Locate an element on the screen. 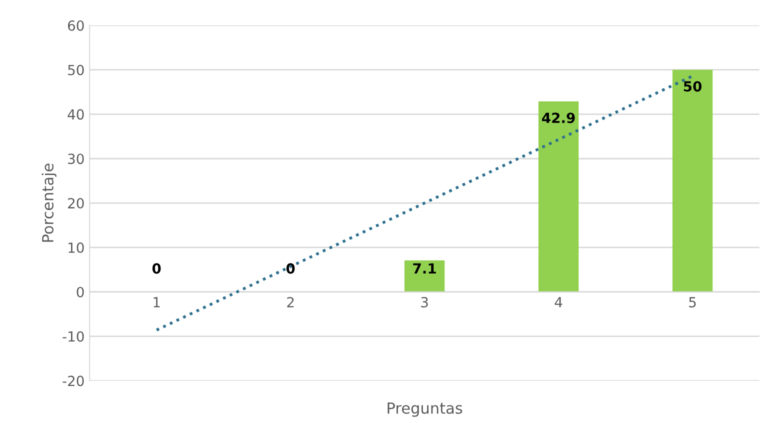  y-tick-label: 10 is located at coordinates (76, 247).